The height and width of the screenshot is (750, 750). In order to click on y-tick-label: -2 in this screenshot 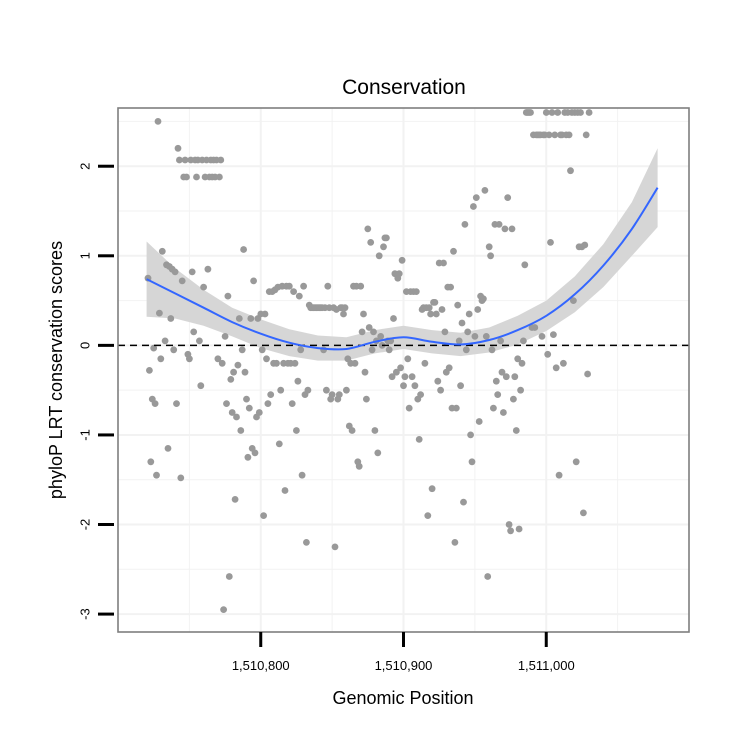, I will do `click(84, 525)`.